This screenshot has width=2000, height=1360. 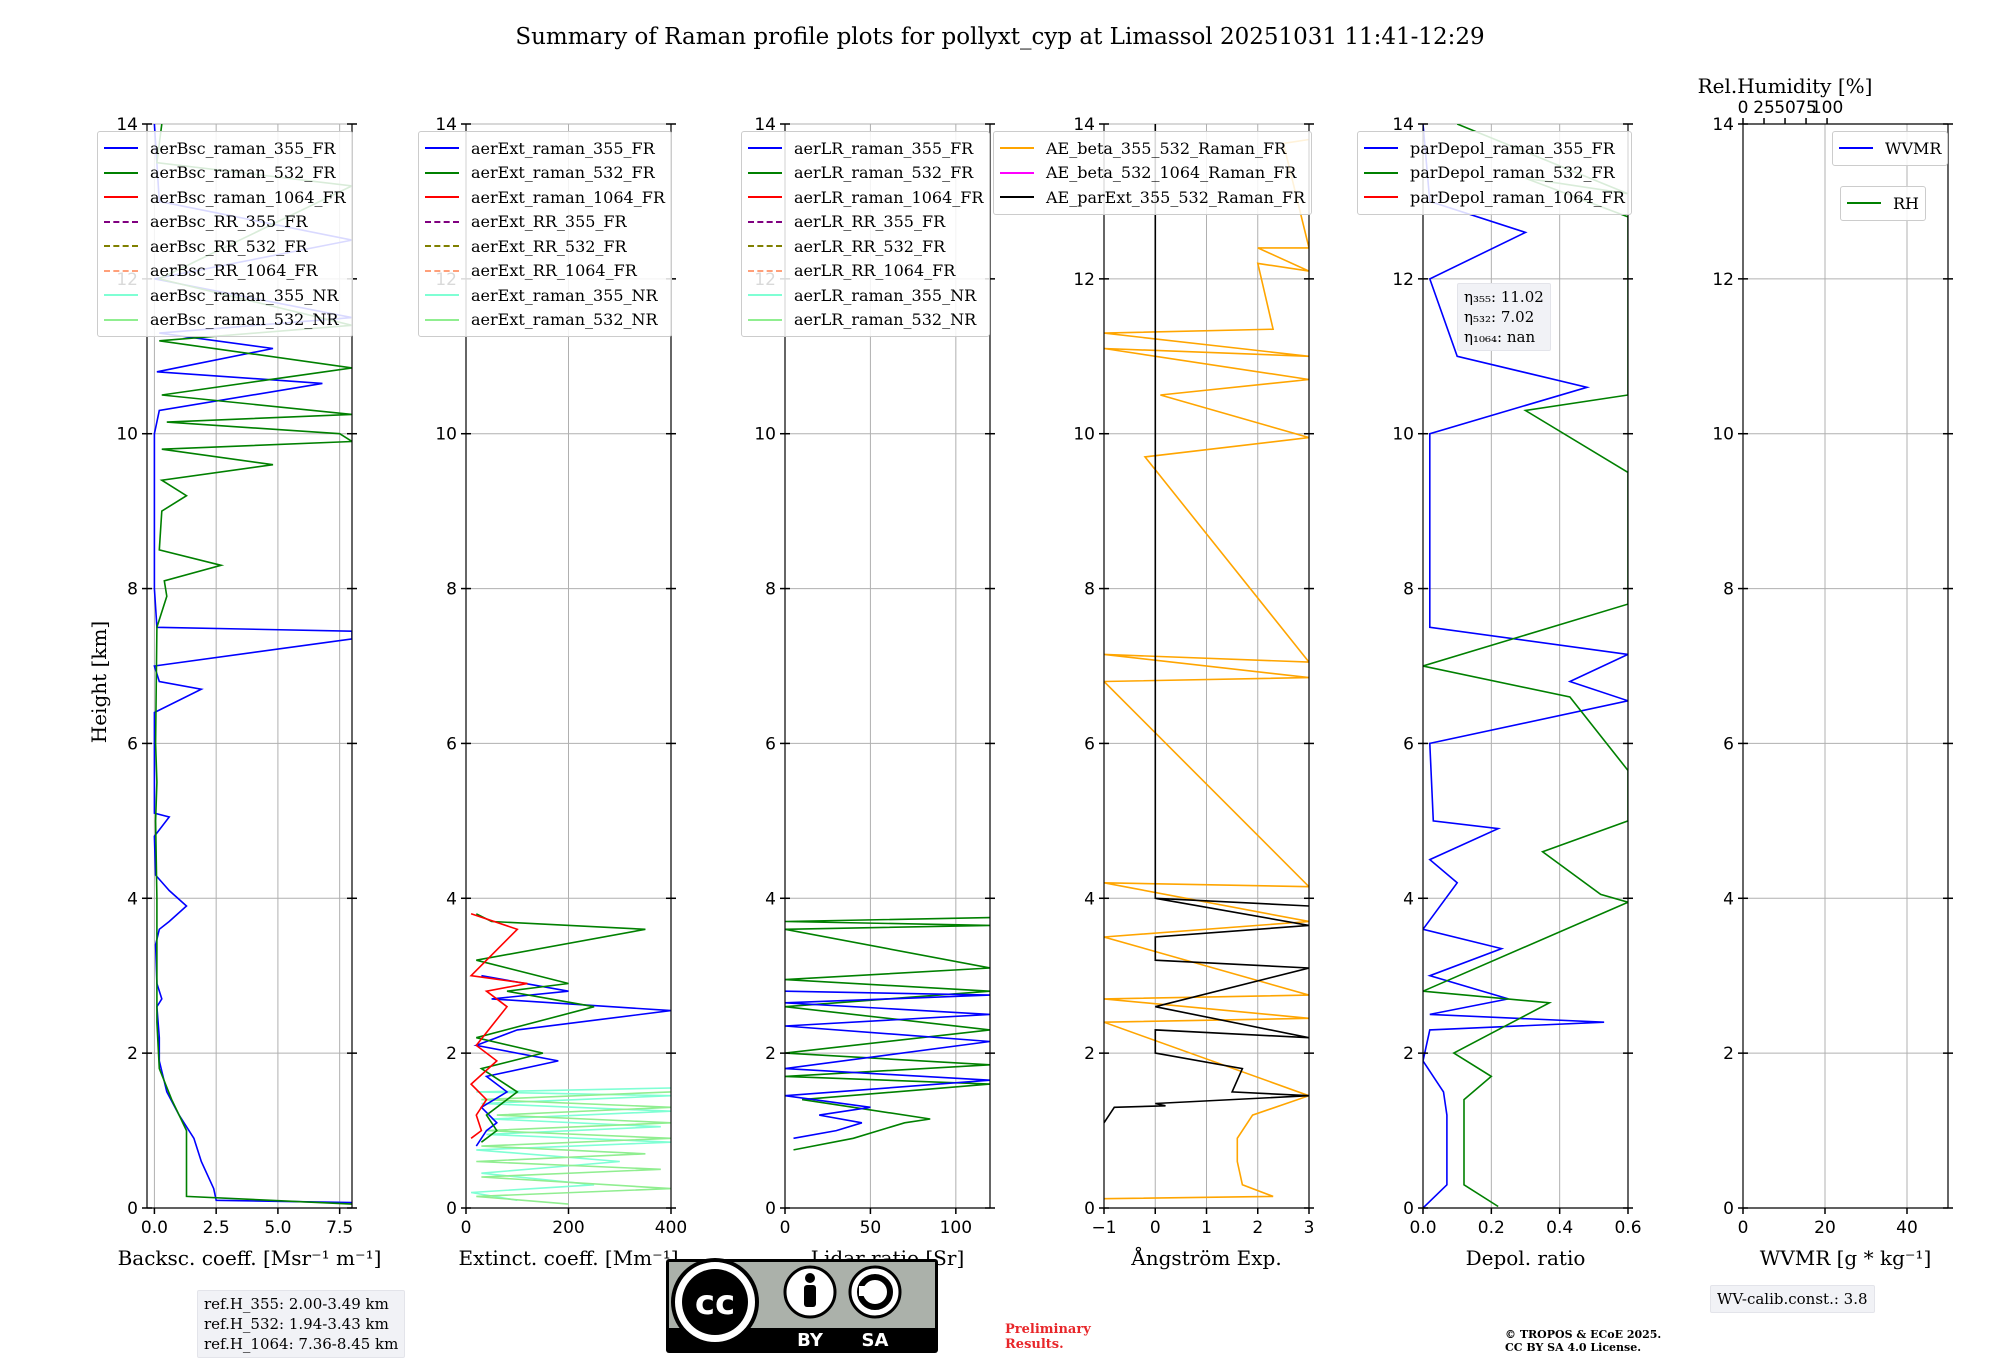 I want to click on x-tick-label: 0.2, so click(x=1491, y=1228).